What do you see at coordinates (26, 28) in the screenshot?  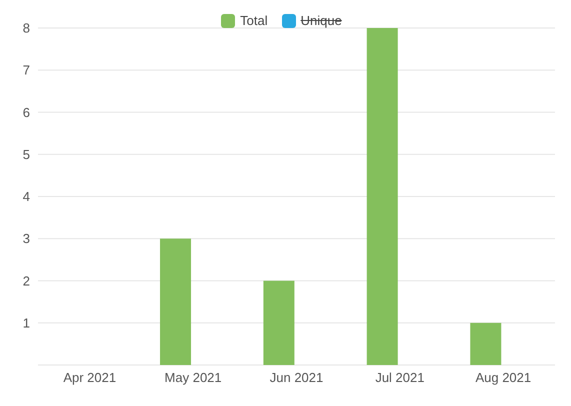 I see `y-tick-label: 8` at bounding box center [26, 28].